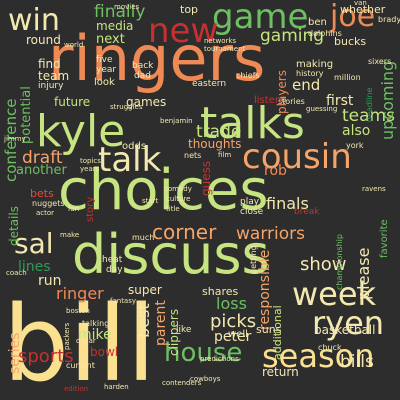  I want to click on word-year: year, so click(106, 70).